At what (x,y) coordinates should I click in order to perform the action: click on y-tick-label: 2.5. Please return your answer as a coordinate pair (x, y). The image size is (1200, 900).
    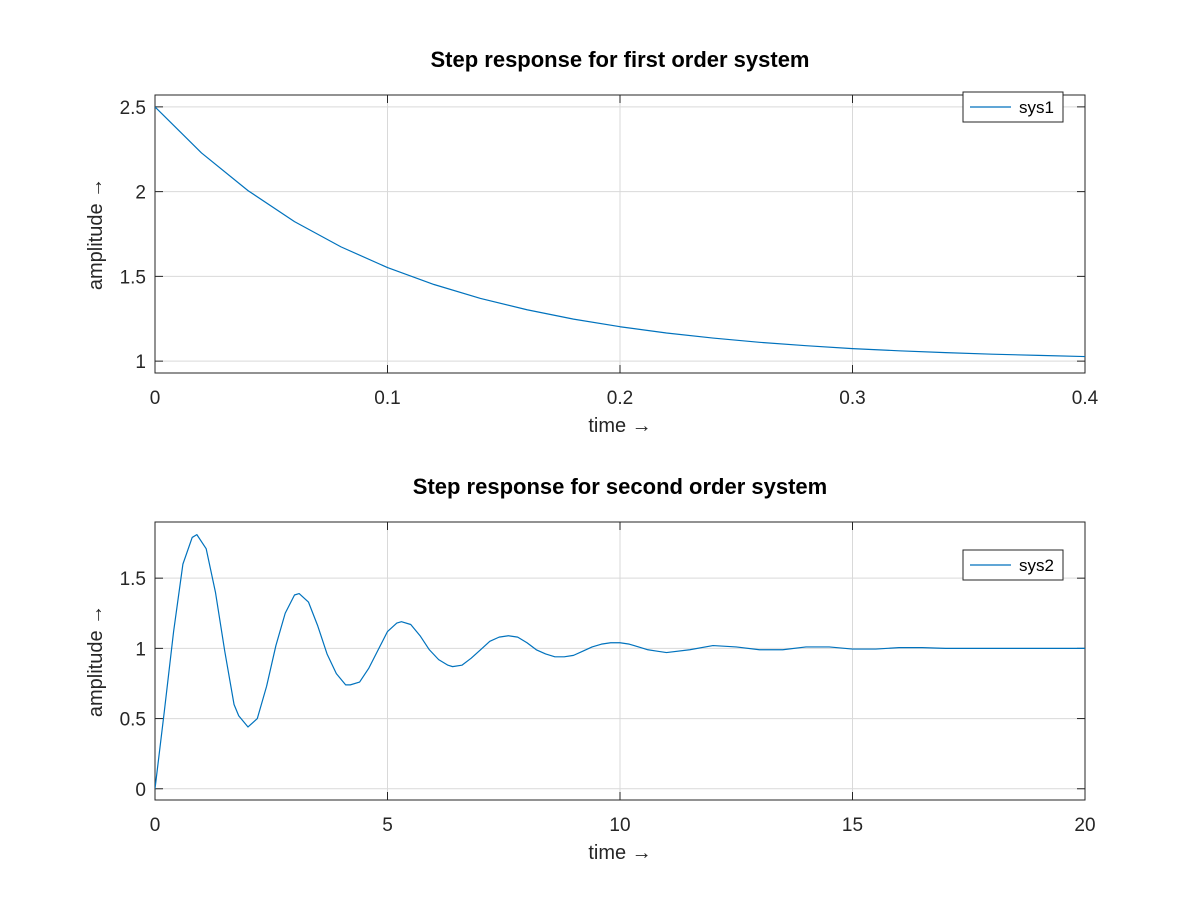
    Looking at the image, I should click on (133, 108).